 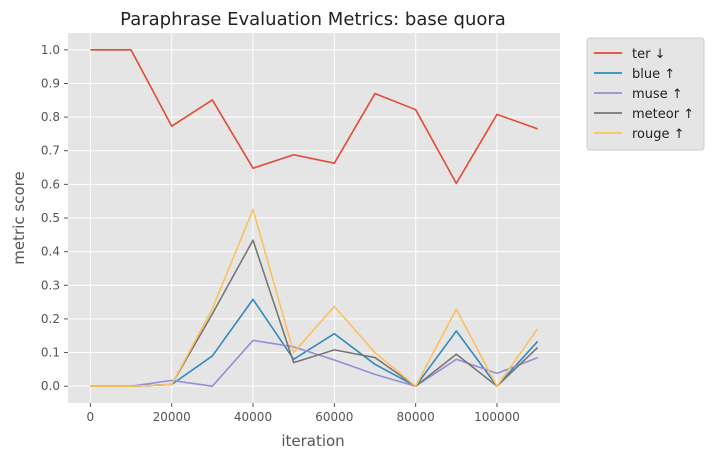 What do you see at coordinates (648, 54) in the screenshot?
I see `legend-label: ter ↓` at bounding box center [648, 54].